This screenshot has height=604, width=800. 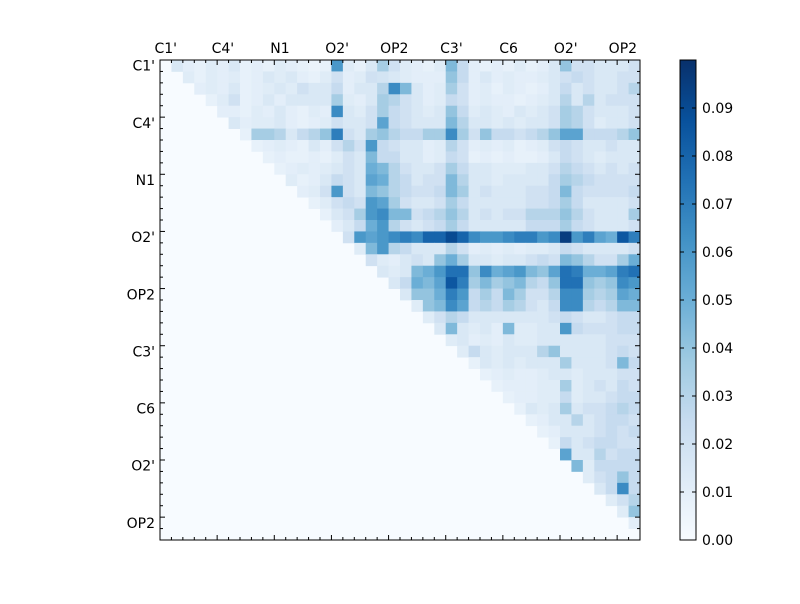 I want to click on x-tick-label: O2', so click(x=337, y=49).